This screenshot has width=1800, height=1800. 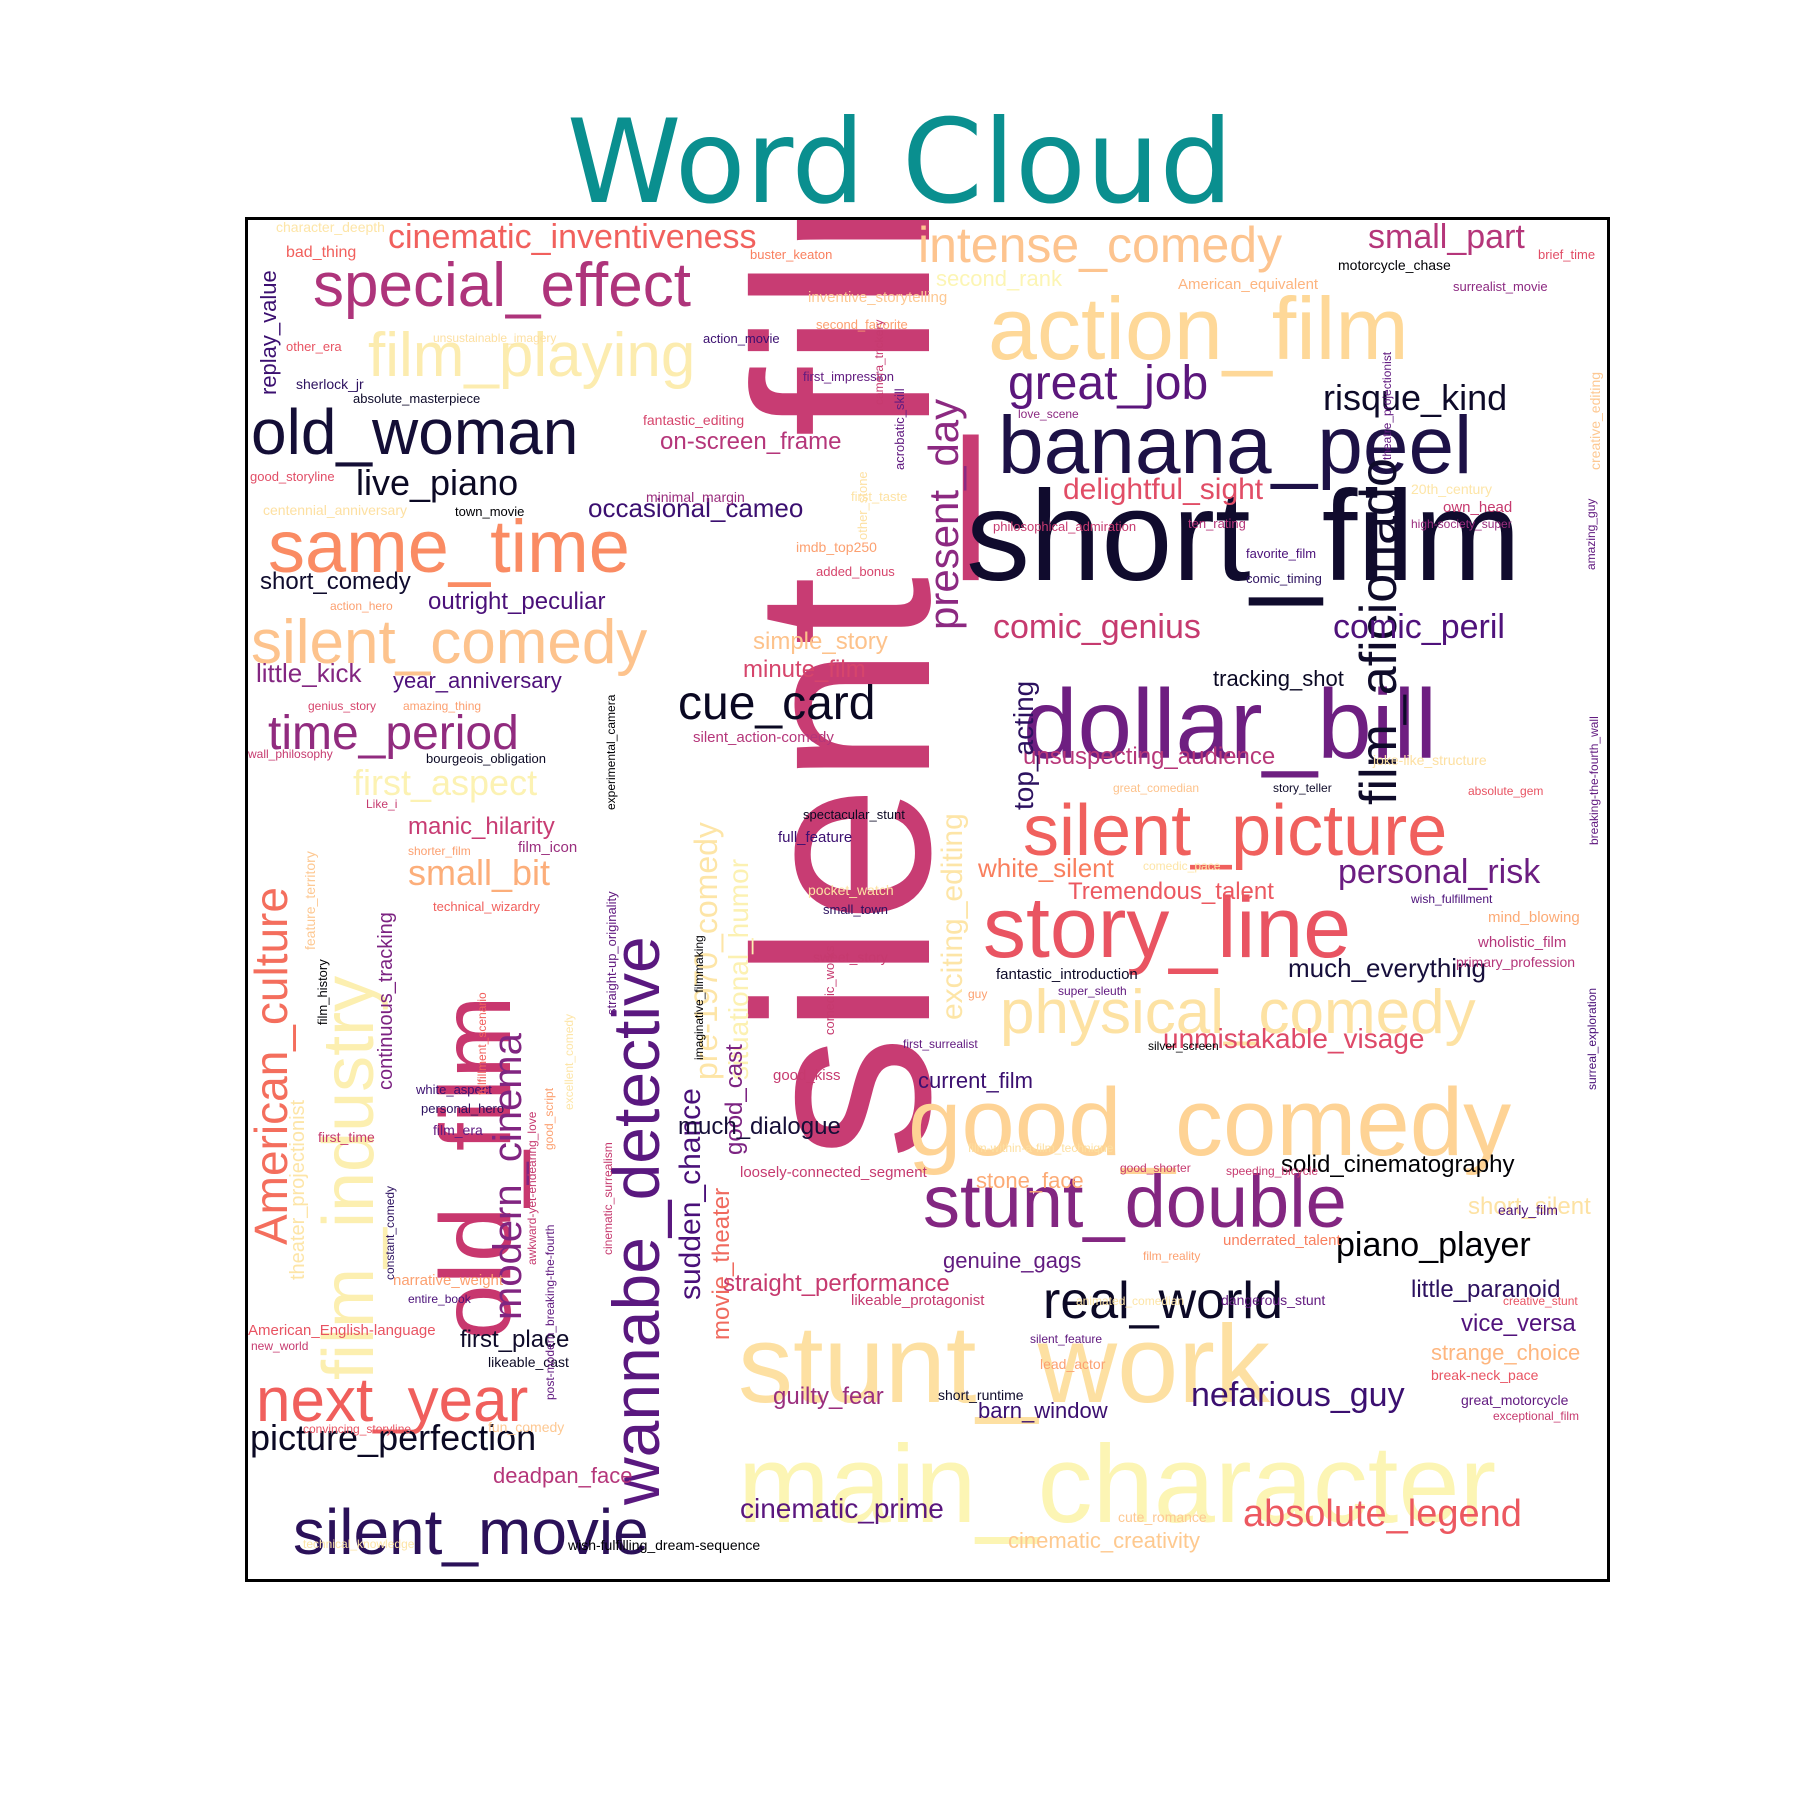 I want to click on word: fun_comedy, so click(x=526, y=1427).